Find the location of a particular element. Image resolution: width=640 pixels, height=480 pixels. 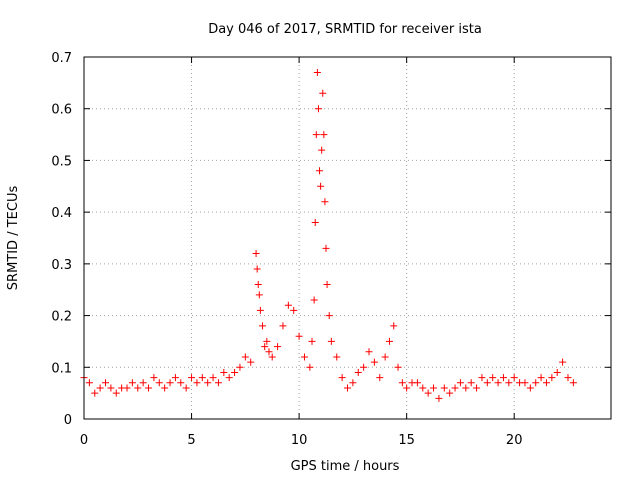

y-tick-label: 0.5 is located at coordinates (61, 161).